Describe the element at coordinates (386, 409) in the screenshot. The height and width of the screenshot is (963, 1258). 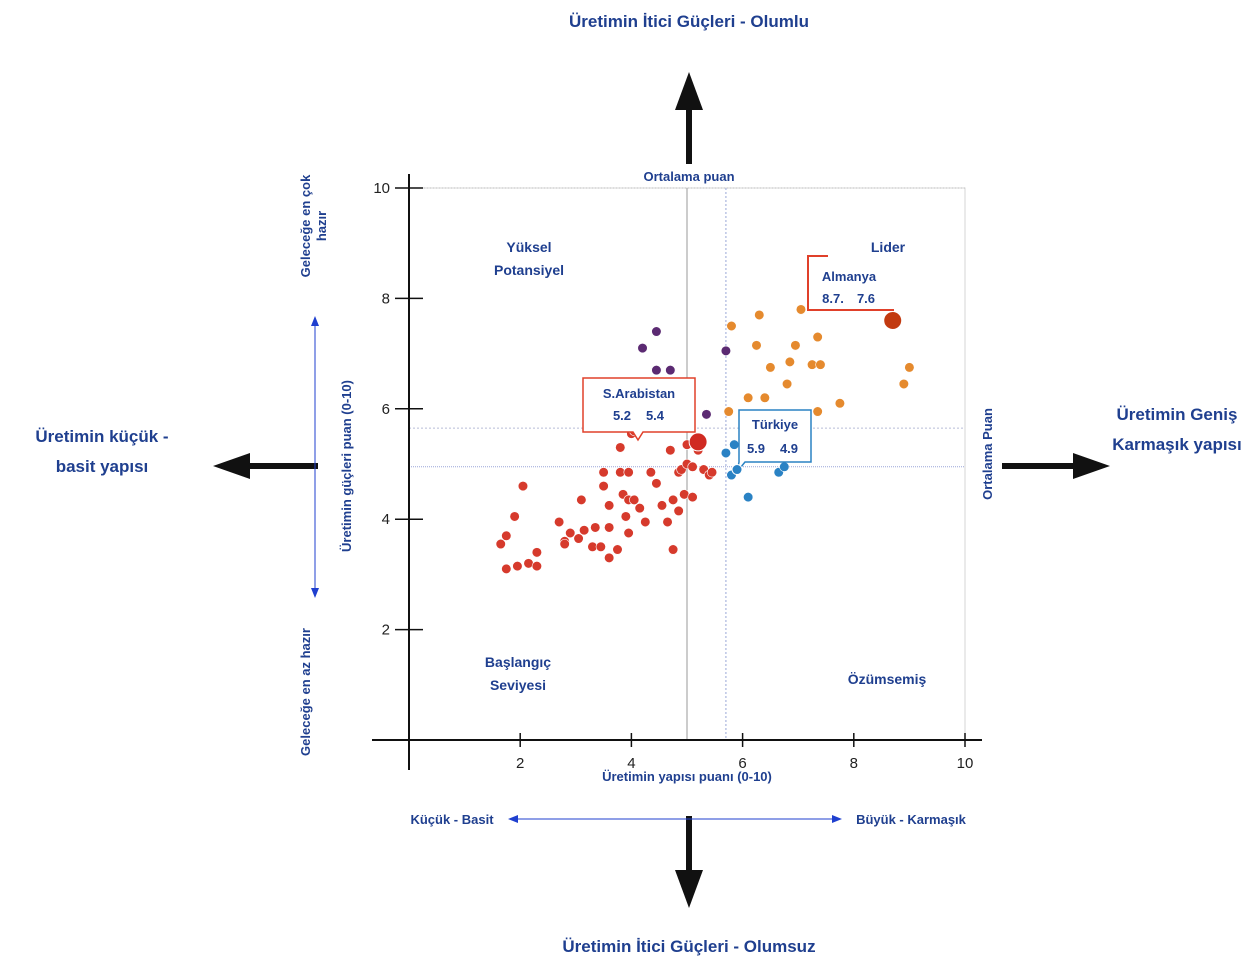
I see `y-tick-label: 6` at that location.